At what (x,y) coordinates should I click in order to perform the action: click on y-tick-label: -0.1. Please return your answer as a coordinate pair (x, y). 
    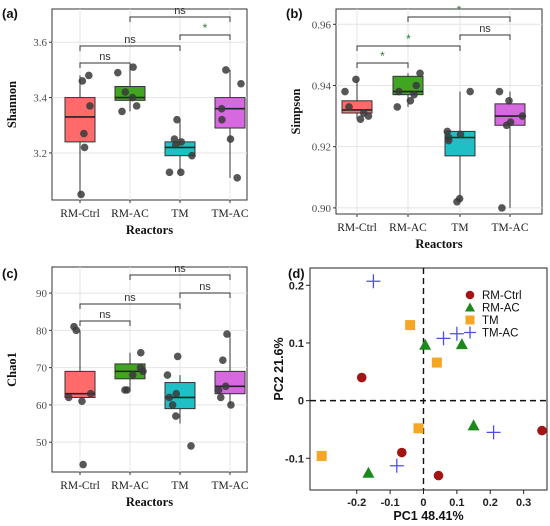
    Looking at the image, I should click on (294, 459).